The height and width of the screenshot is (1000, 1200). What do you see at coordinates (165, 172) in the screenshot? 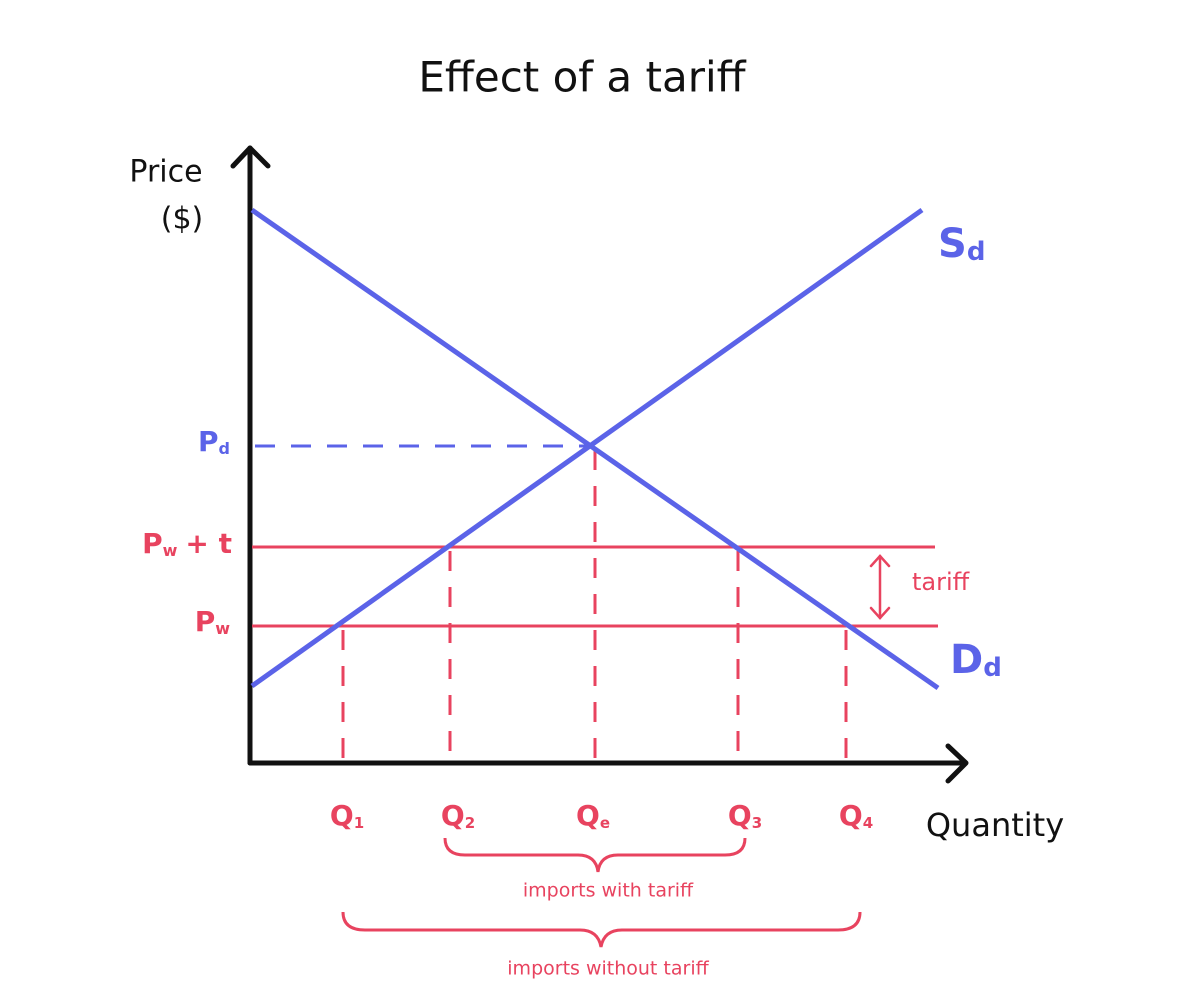
I see `y-axis-label: Price` at bounding box center [165, 172].